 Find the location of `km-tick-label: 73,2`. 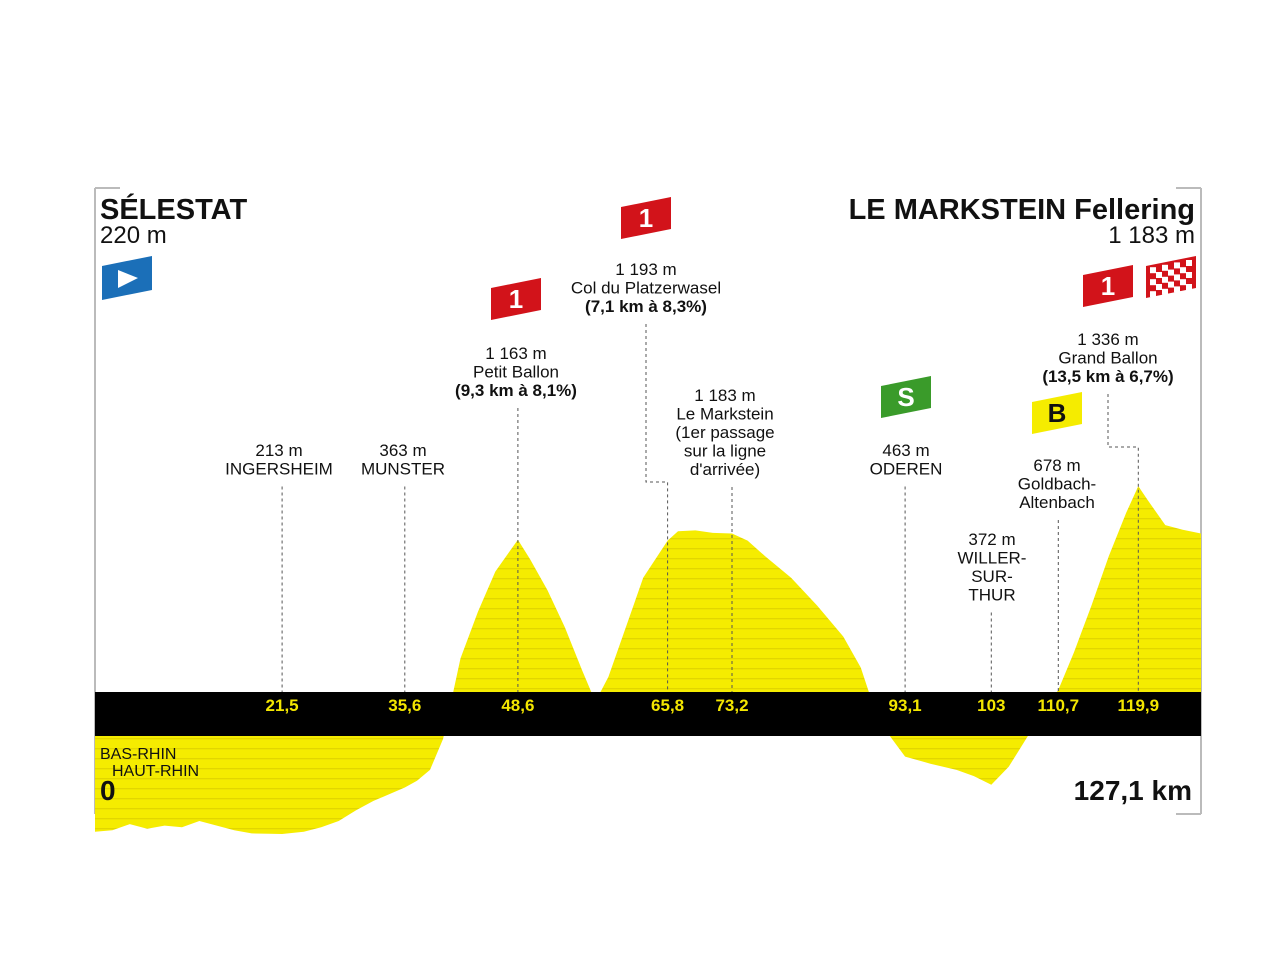

km-tick-label: 73,2 is located at coordinates (731, 705).